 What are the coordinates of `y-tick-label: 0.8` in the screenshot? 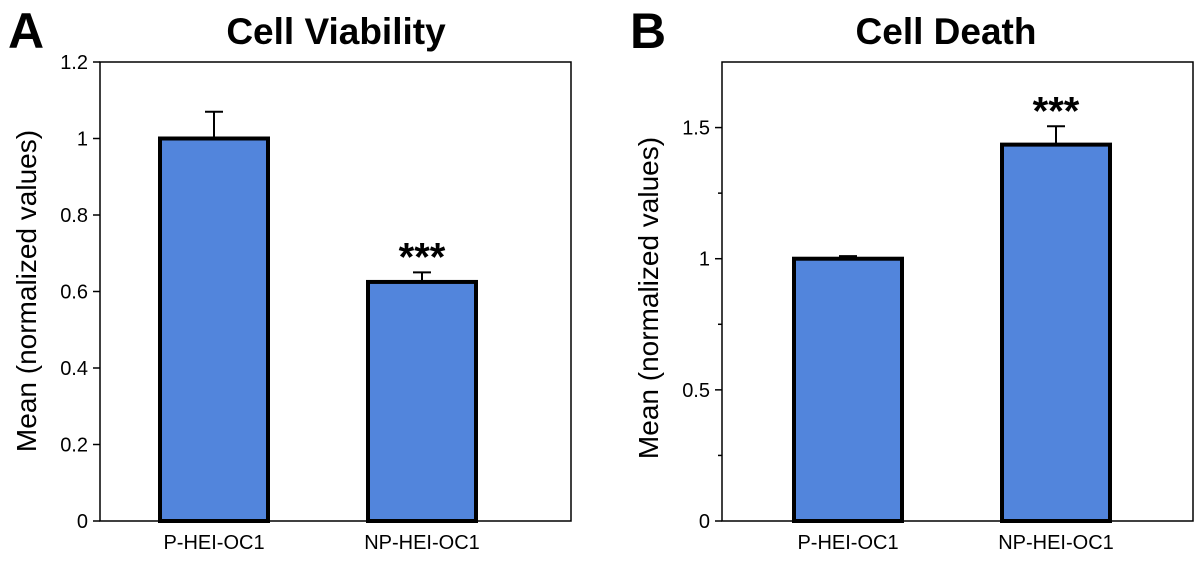 It's located at (74, 216).